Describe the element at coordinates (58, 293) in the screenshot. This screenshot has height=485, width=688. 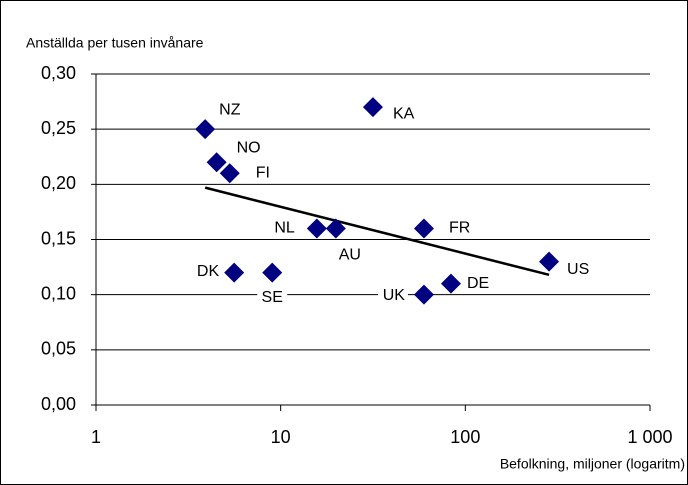
I see `y-tick-label: 0,10` at that location.